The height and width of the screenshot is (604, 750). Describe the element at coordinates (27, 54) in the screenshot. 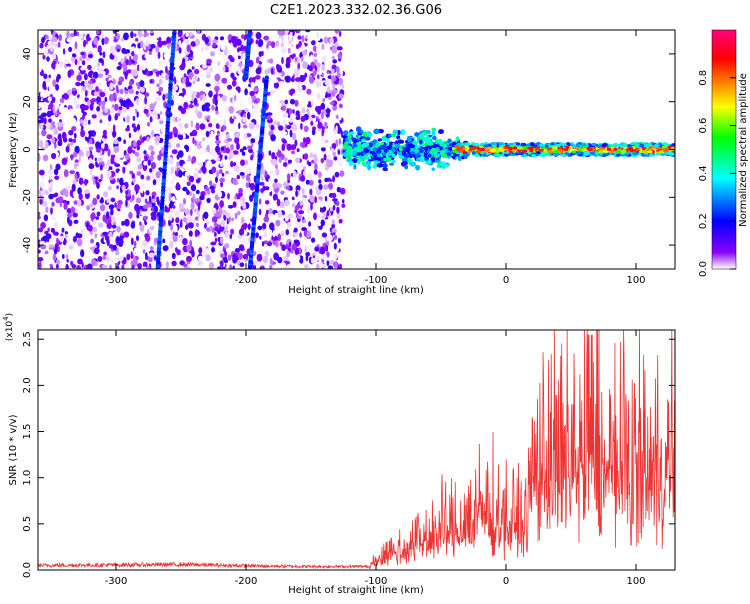

I see `heatmap-ytick-label: 40` at that location.